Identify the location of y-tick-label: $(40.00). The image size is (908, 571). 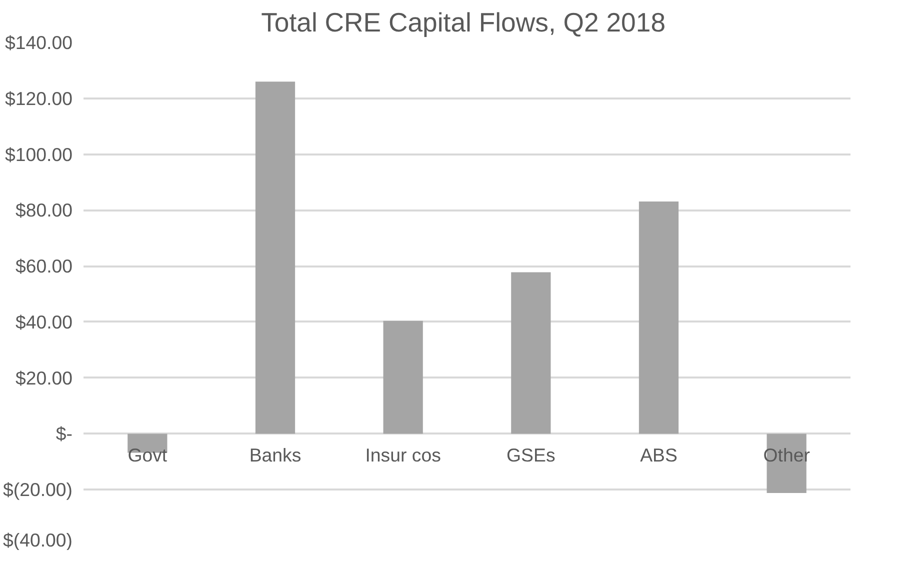
(38, 540).